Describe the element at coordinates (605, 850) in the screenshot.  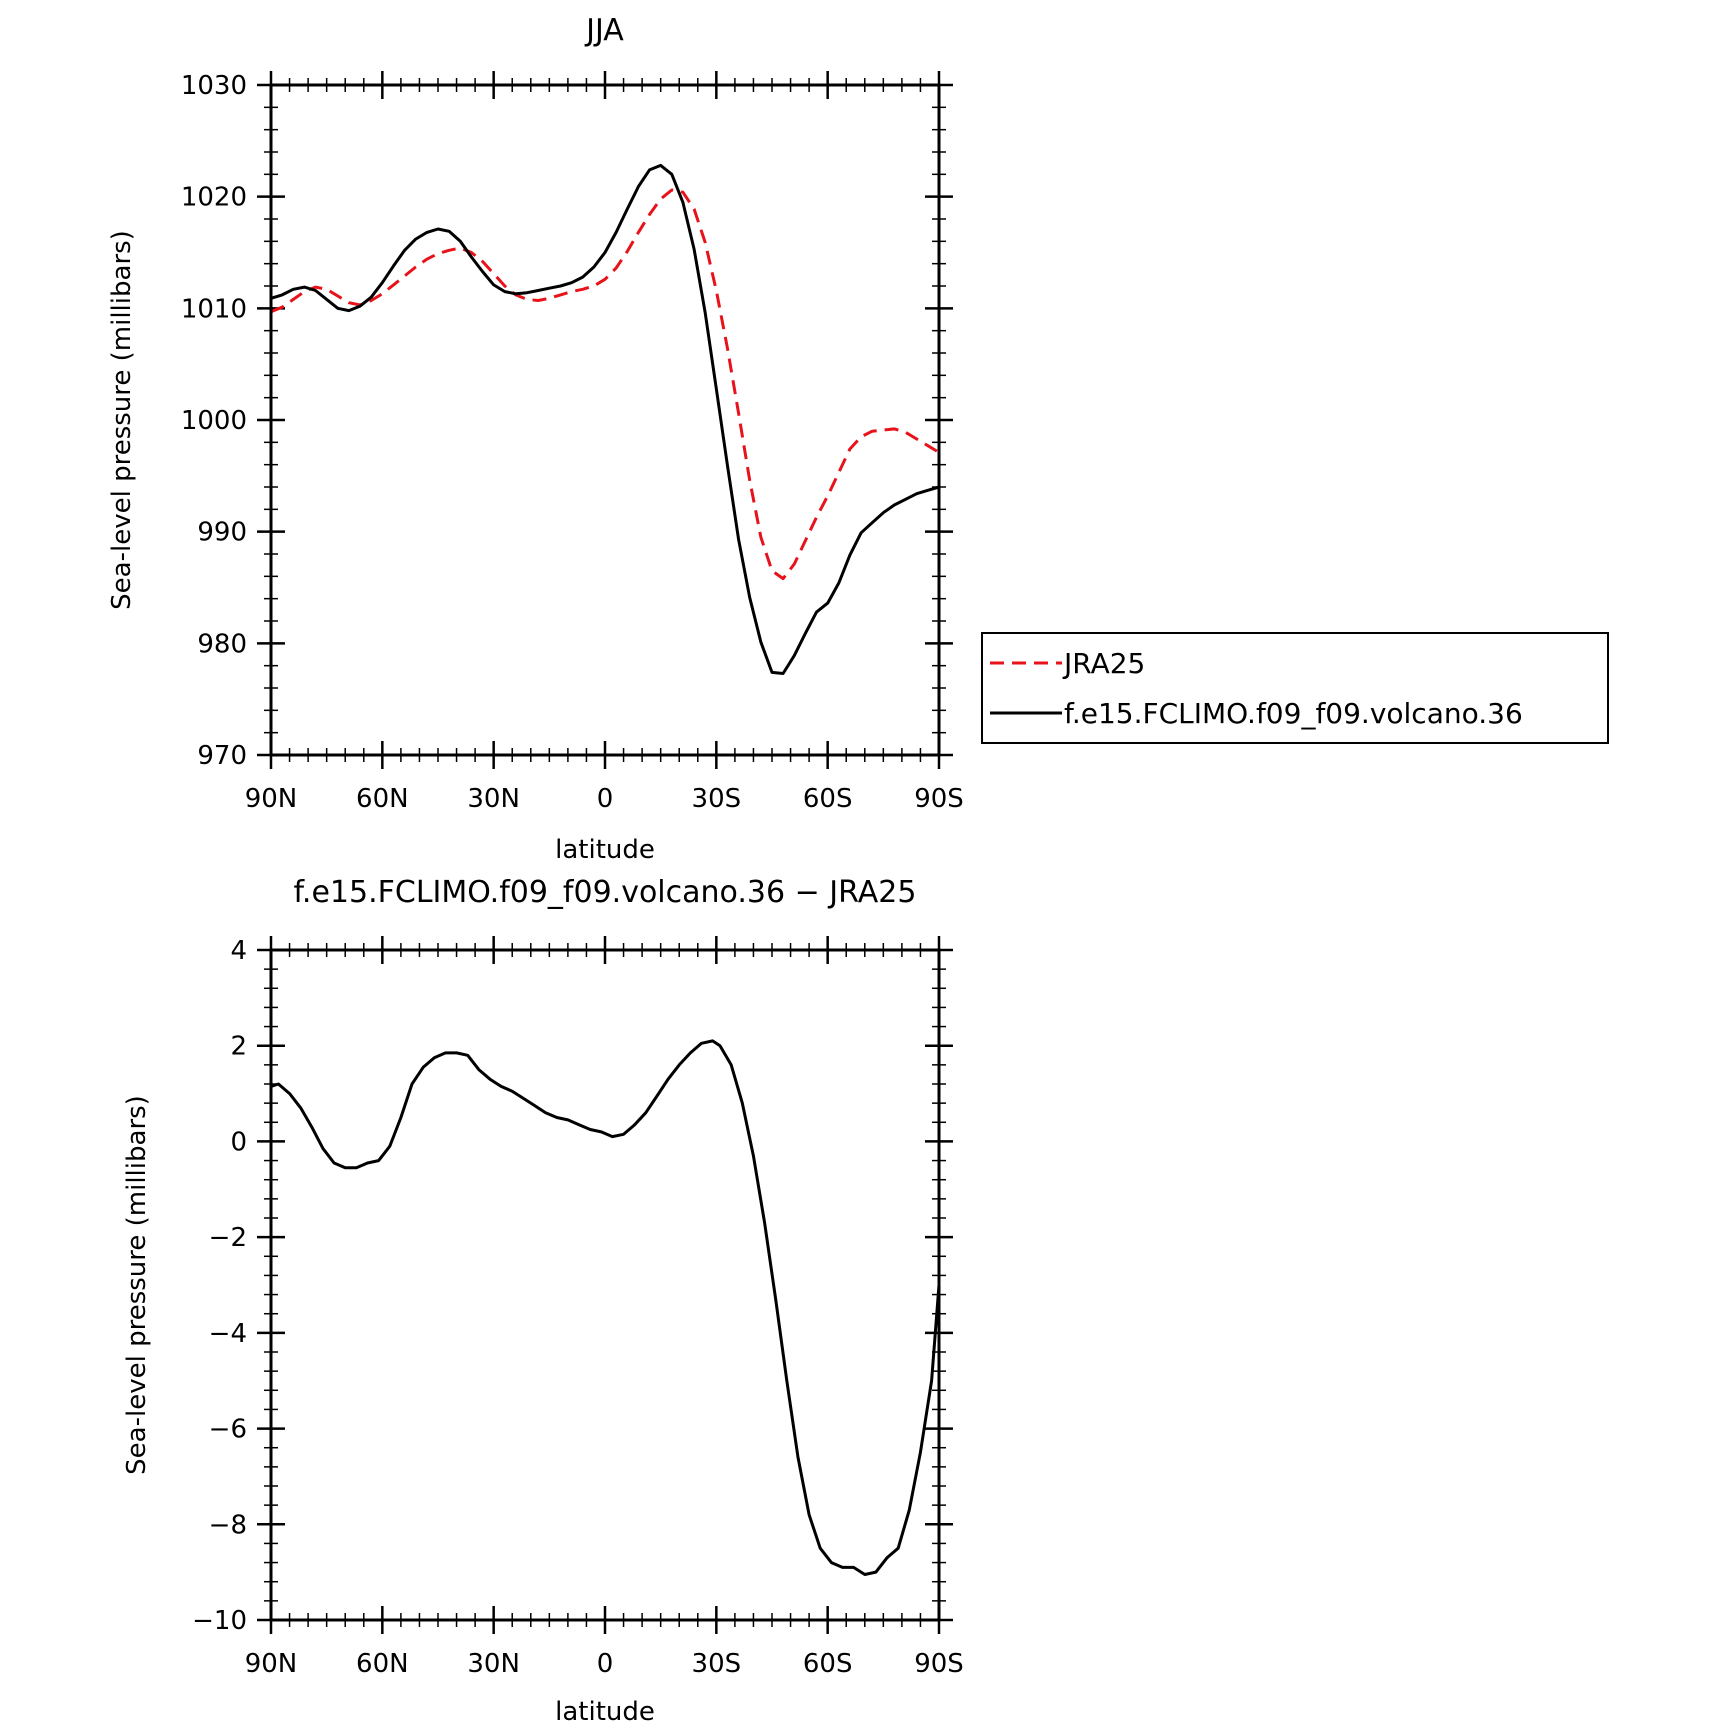
I see `top-chart-x-axis-label: latitude` at that location.